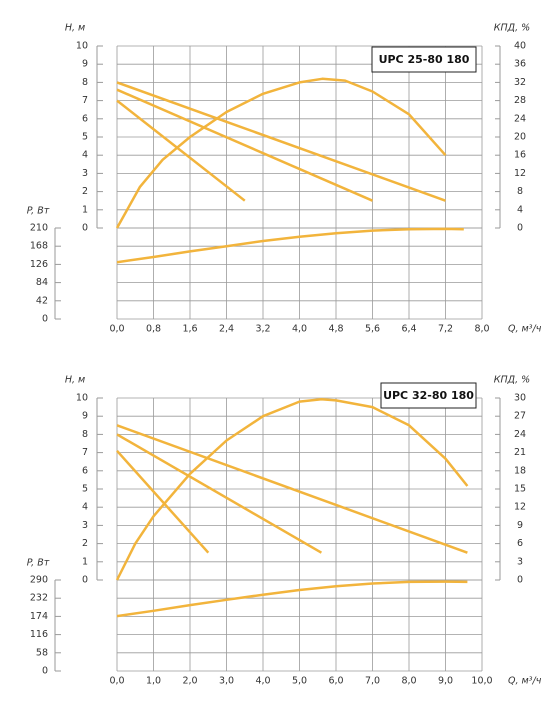 This screenshot has height=708, width=560. What do you see at coordinates (42, 652) in the screenshot?
I see `y3-tick-label: 58` at bounding box center [42, 652].